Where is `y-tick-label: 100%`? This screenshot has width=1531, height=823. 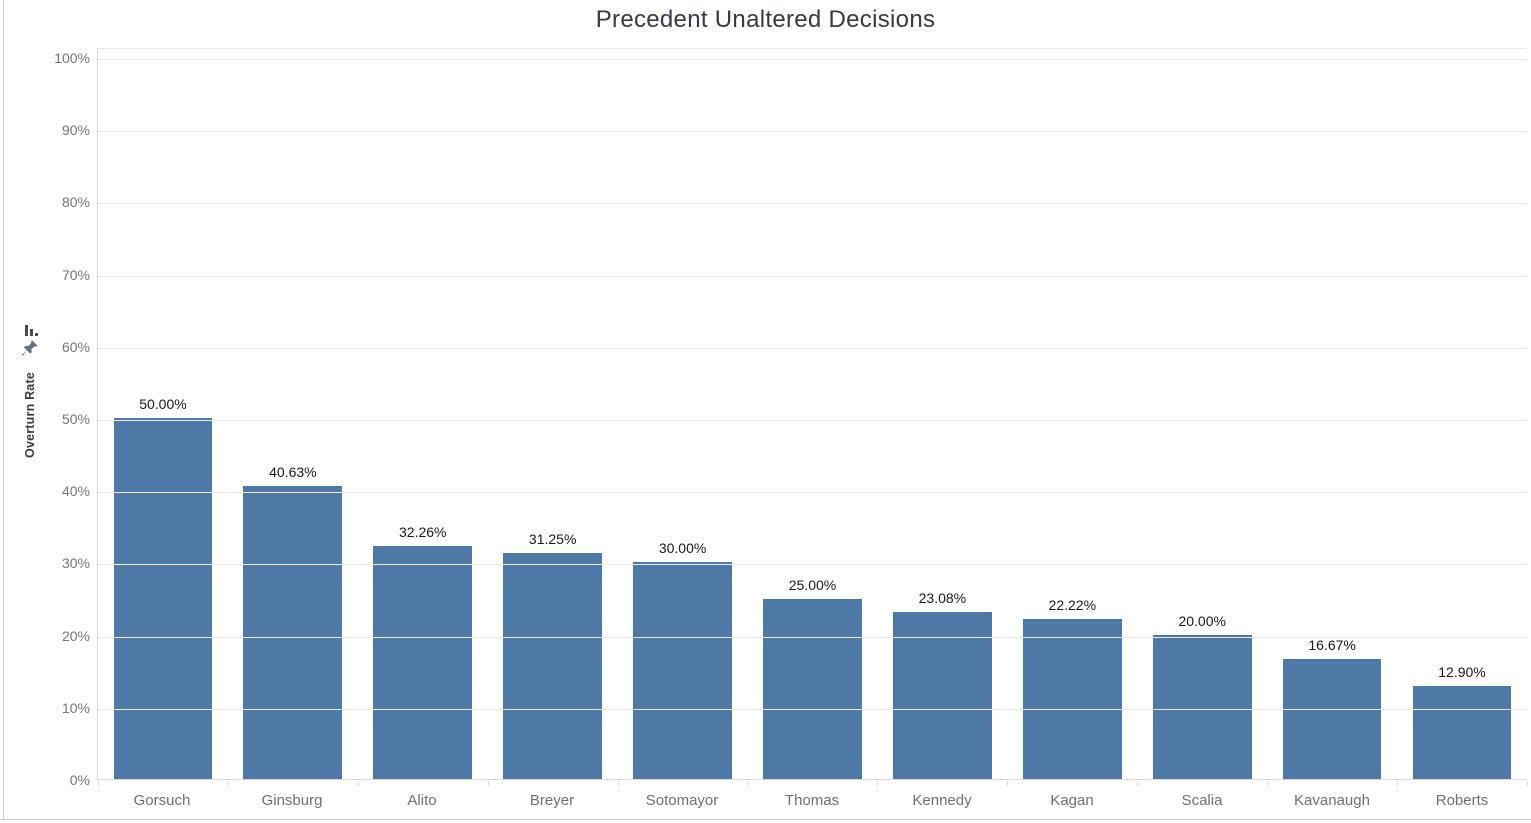 y-tick-label: 100% is located at coordinates (72, 58).